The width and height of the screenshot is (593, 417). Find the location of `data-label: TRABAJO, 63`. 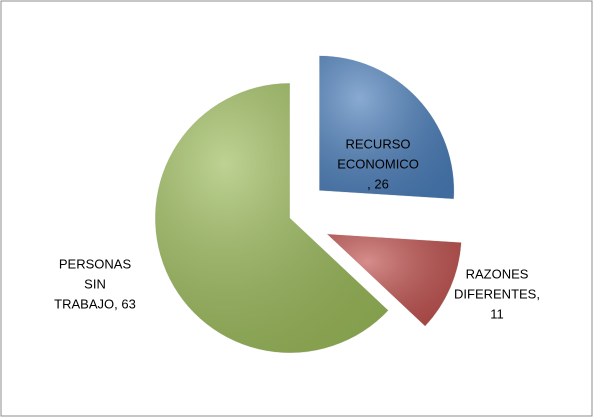

data-label: TRABAJO, 63 is located at coordinates (95, 303).